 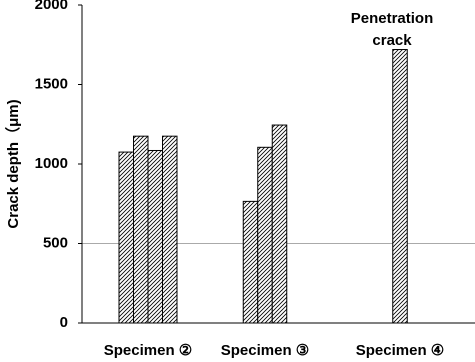 What do you see at coordinates (64, 322) in the screenshot?
I see `y-tick-label: 0` at bounding box center [64, 322].